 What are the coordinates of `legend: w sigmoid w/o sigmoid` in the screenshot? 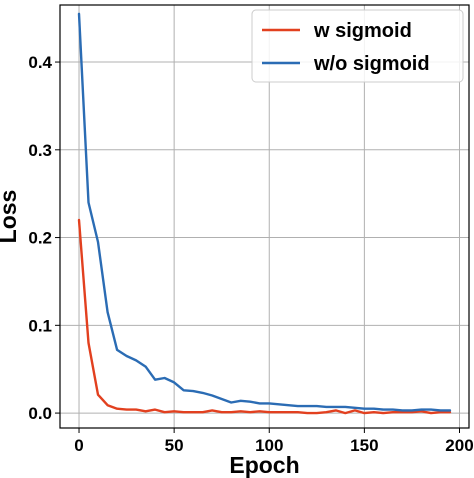 It's located at (357, 46).